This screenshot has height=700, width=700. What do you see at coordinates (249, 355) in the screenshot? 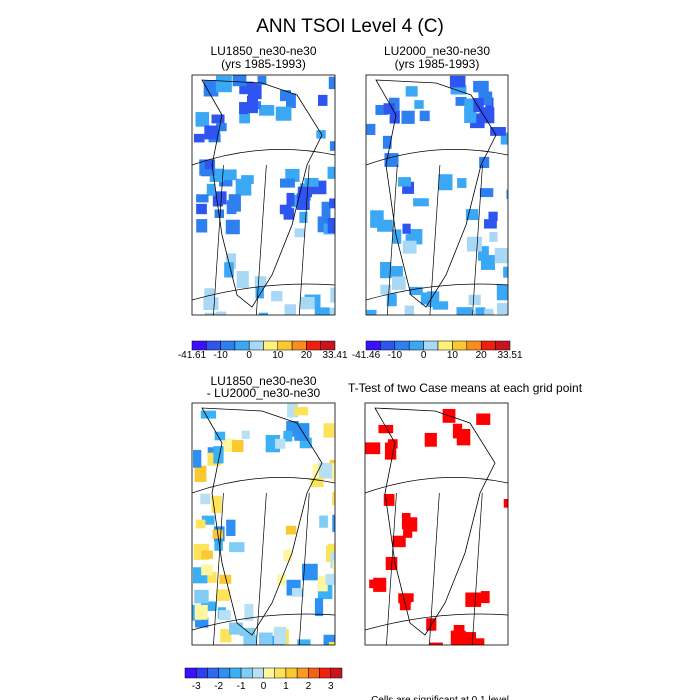
I see `colorbar-label: 0` at bounding box center [249, 355].